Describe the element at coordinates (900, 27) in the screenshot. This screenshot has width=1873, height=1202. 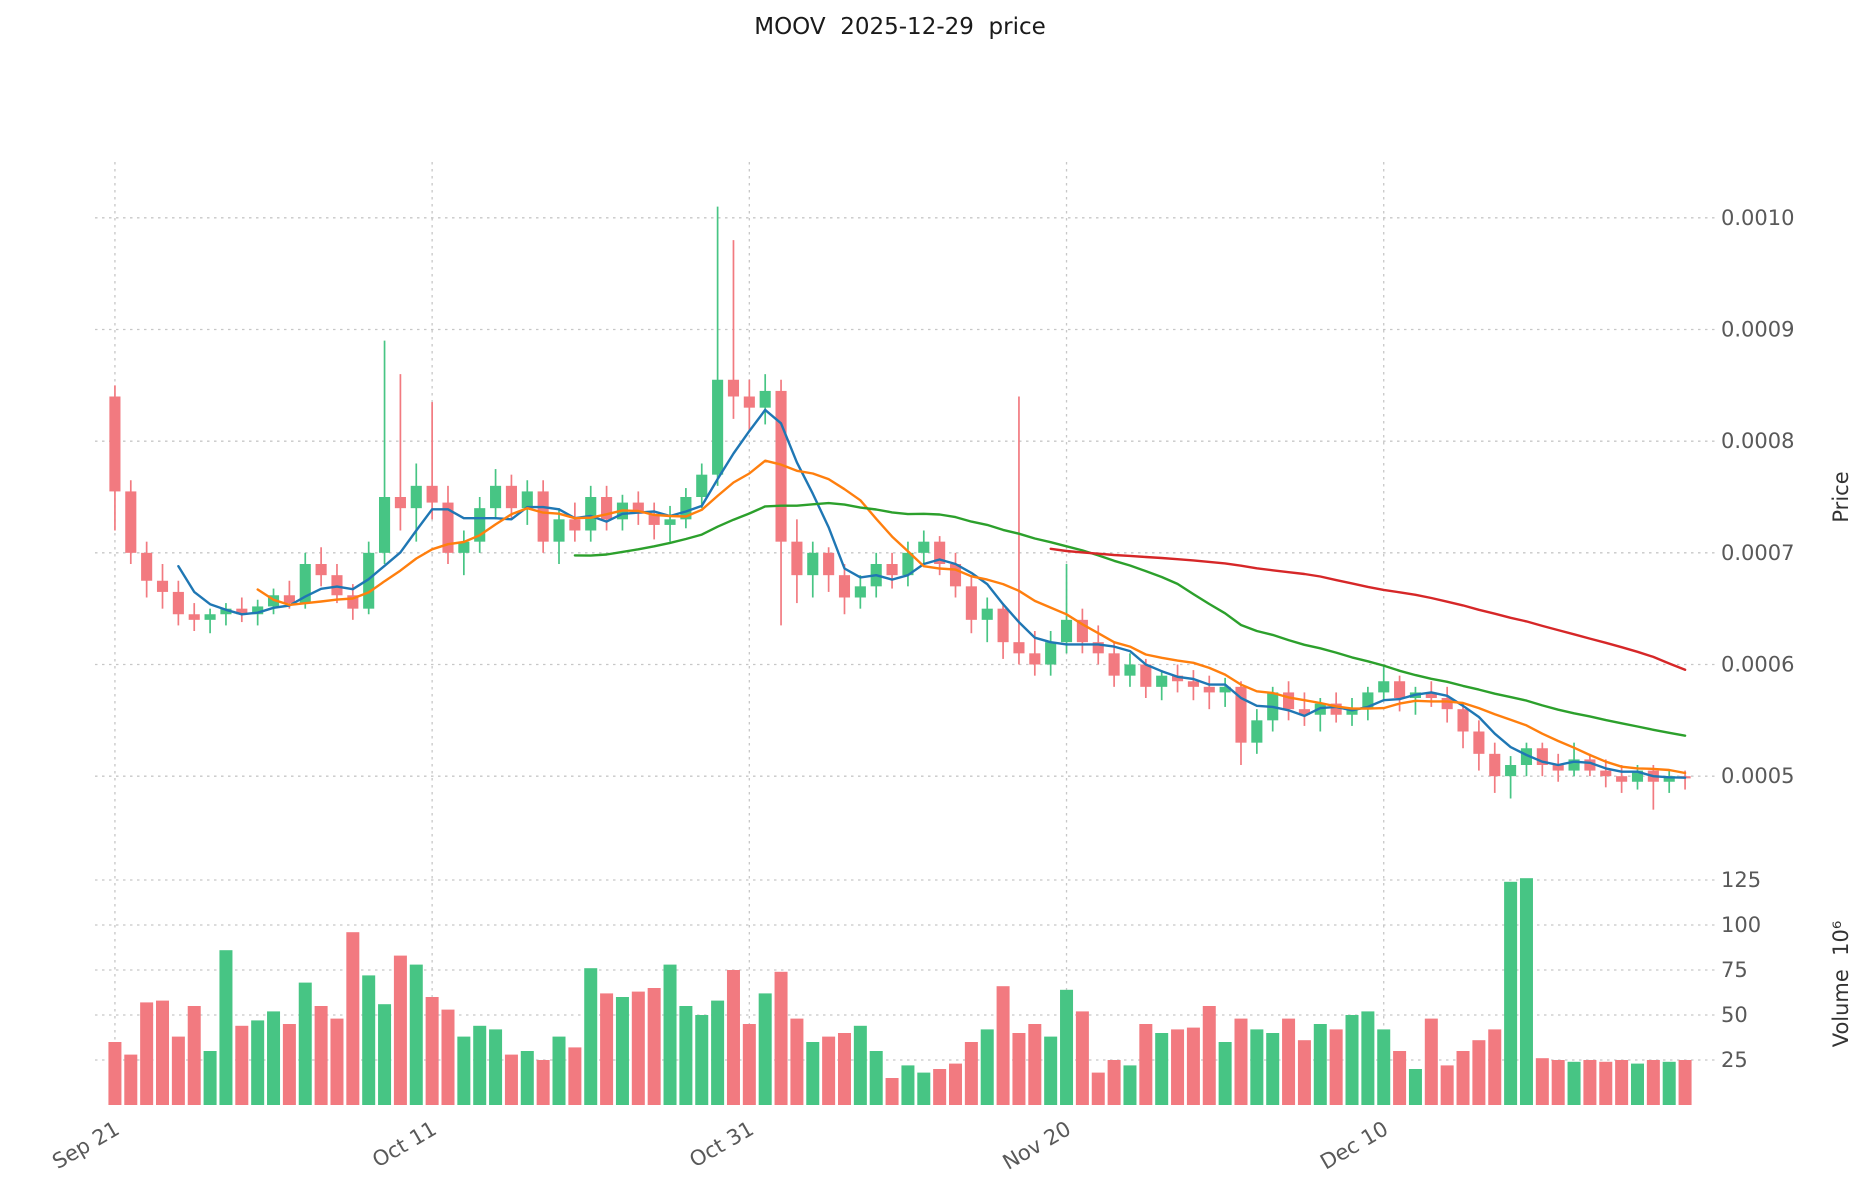
I see `chart-title: MOOV 2025-12-29 price` at that location.